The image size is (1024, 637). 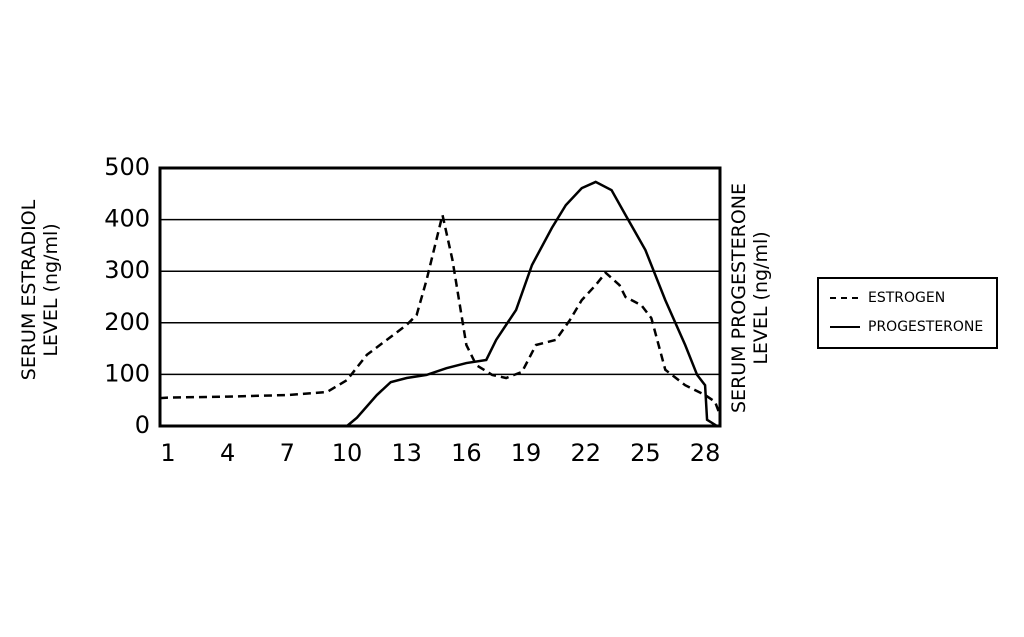 What do you see at coordinates (287, 453) in the screenshot?
I see `x-tick-label: 7` at bounding box center [287, 453].